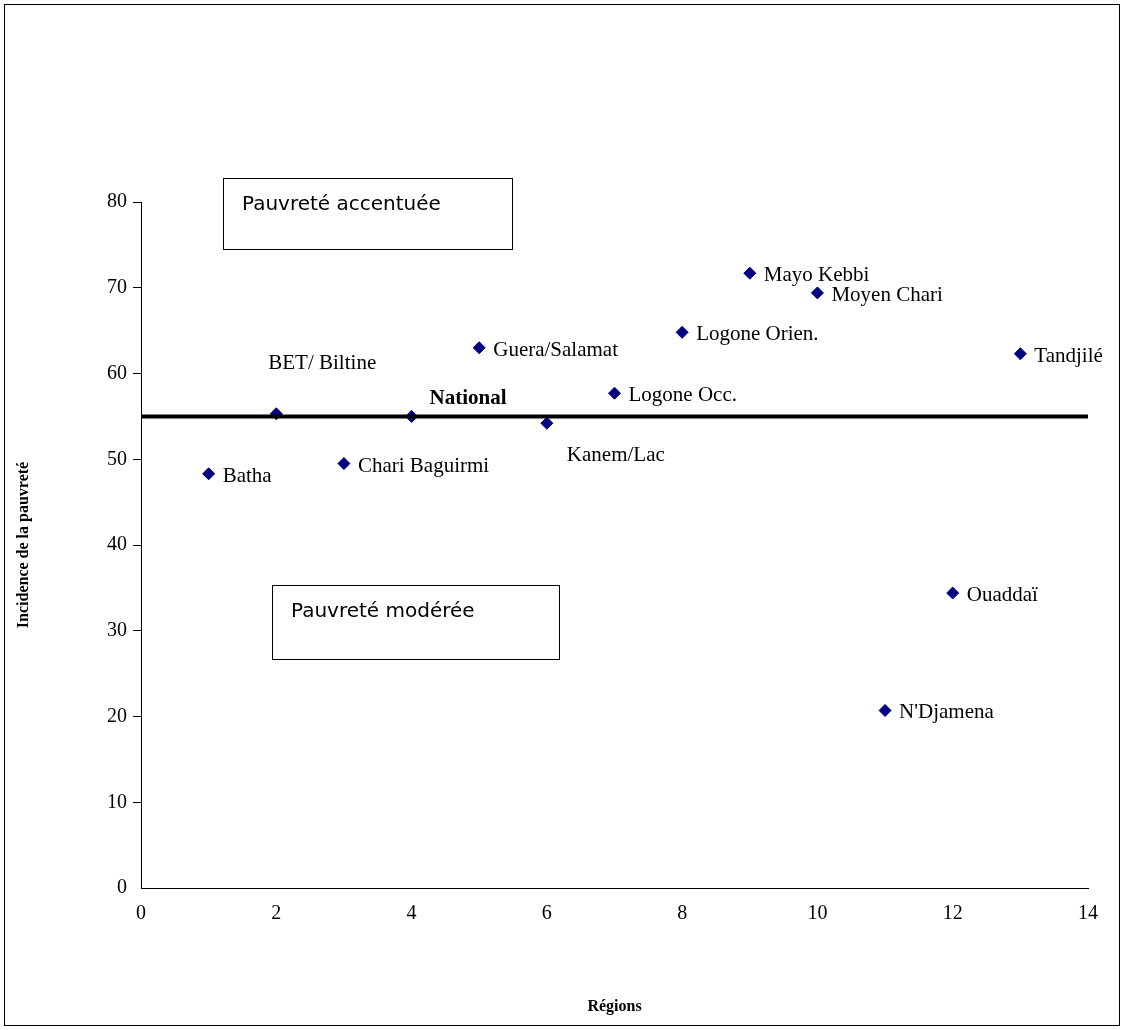 This screenshot has height=1030, width=1124. What do you see at coordinates (117, 714) in the screenshot?
I see `y-tick-label: 20` at bounding box center [117, 714].